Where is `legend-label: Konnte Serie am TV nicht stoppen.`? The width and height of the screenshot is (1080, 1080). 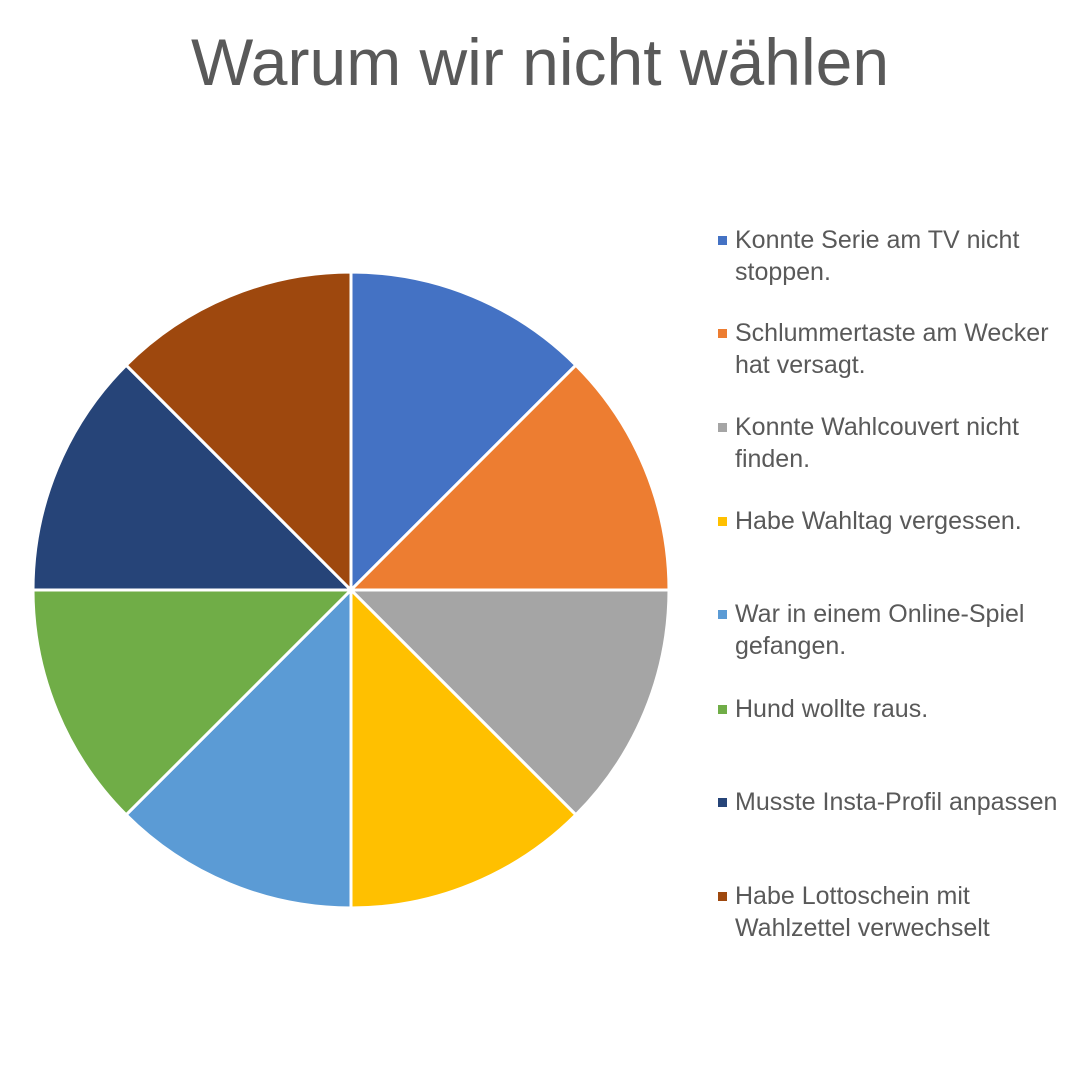 legend-label: Konnte Serie am TV nicht stoppen. is located at coordinates (877, 256).